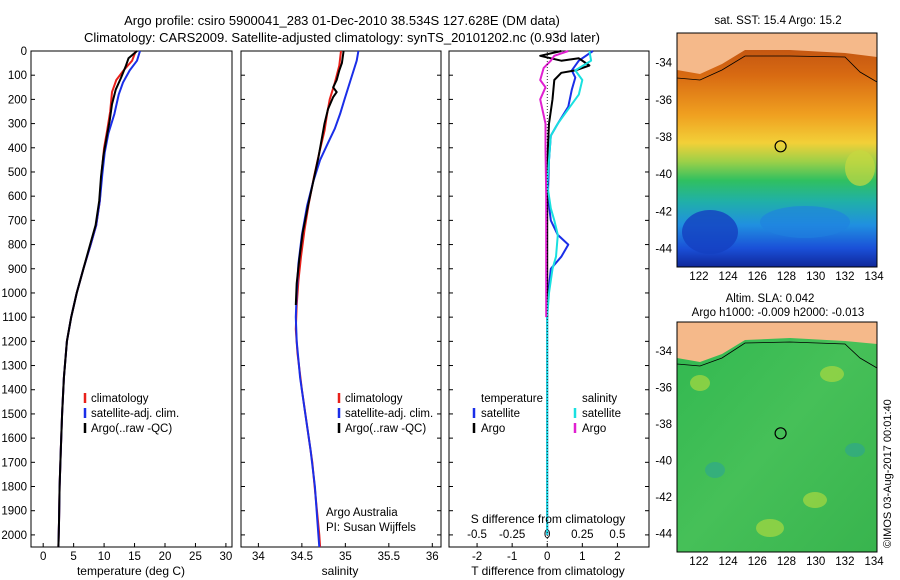 The height and width of the screenshot is (580, 900). I want to click on x-tick-label: 15, so click(134, 557).